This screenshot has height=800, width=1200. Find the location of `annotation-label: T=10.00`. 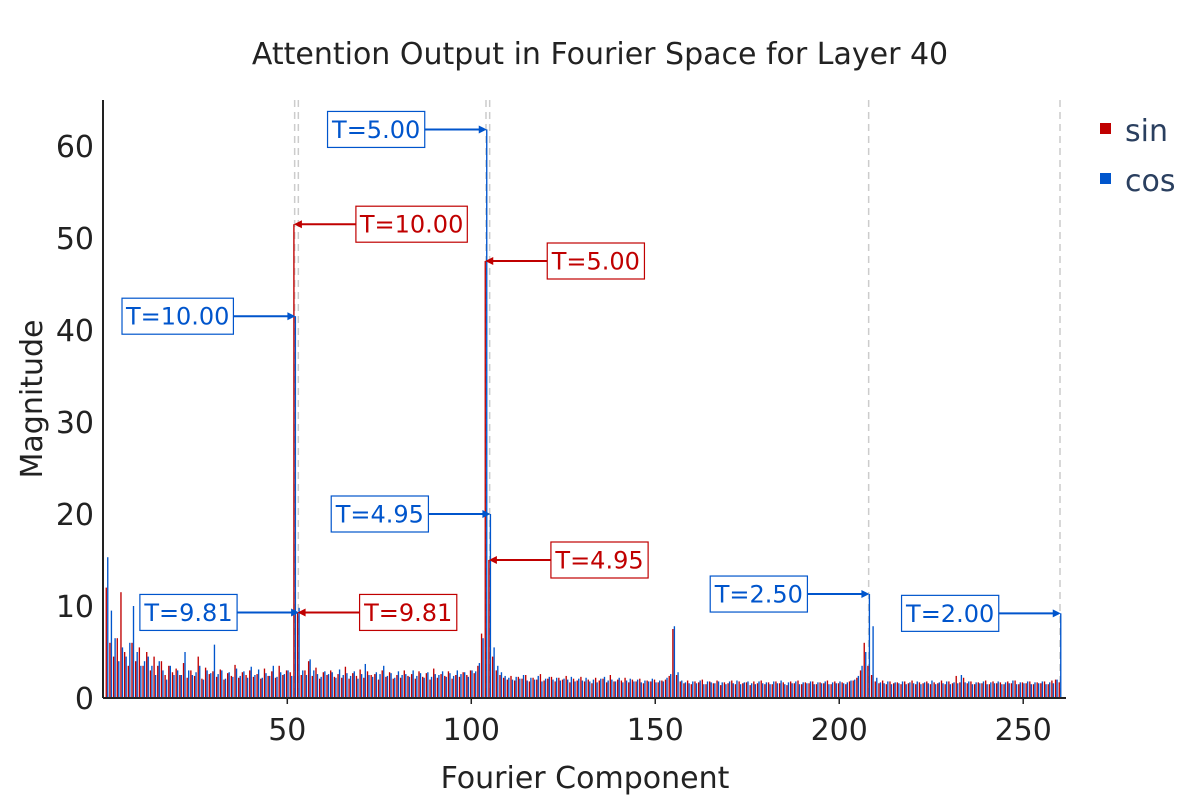

annotation-label: T=10.00 is located at coordinates (177, 317).